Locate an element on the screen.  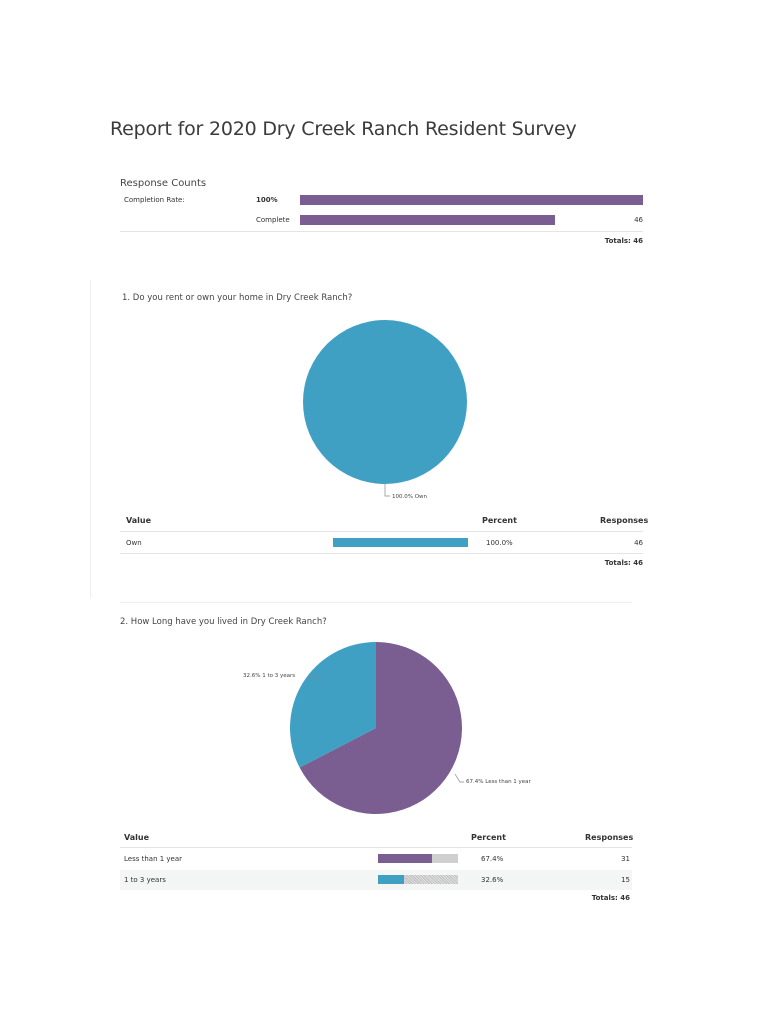
q2-header-divider is located at coordinates (376, 847).